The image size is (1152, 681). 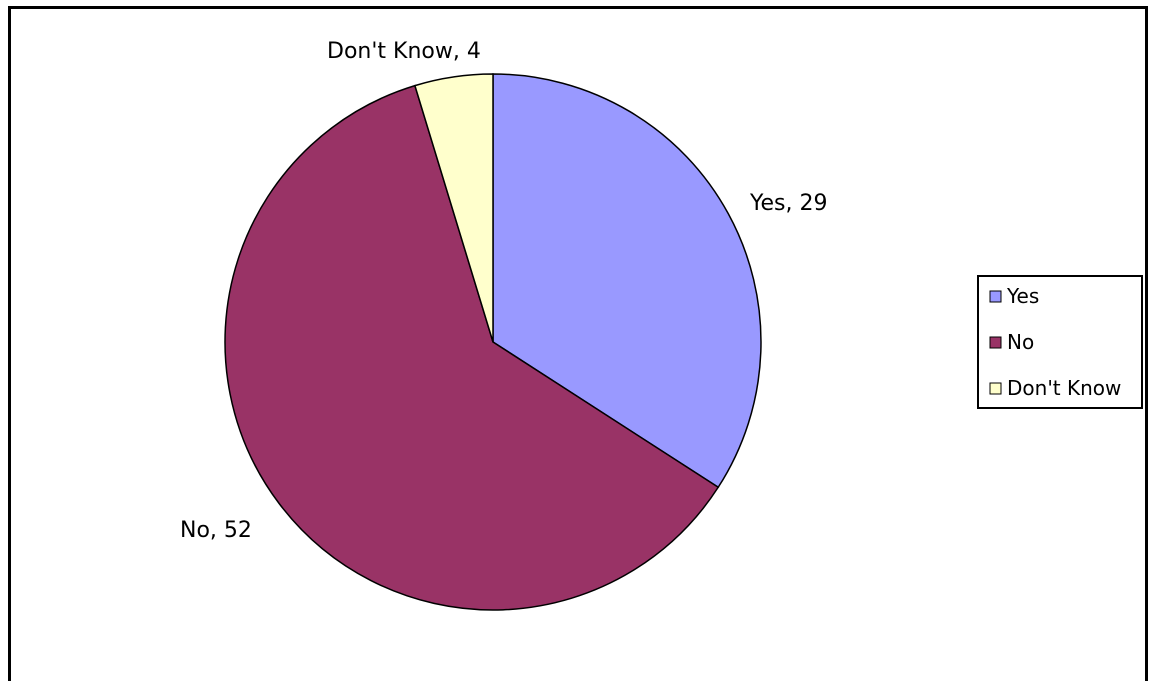 I want to click on pie-slice-don-t-know, so click(x=453, y=208).